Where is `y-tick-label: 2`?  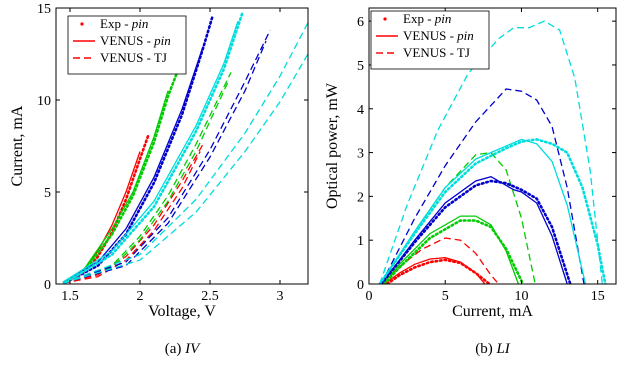
y-tick-label: 2 is located at coordinates (360, 197).